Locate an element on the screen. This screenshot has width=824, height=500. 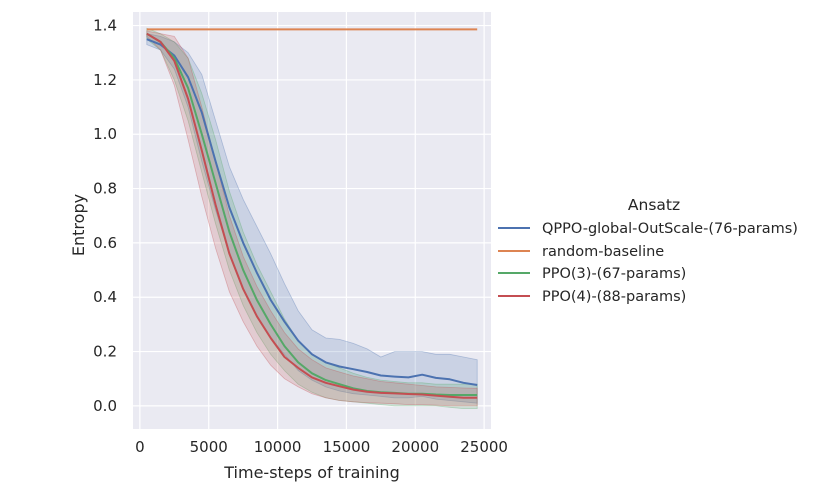
y-tick-label: 0.4 is located at coordinates (105, 297).